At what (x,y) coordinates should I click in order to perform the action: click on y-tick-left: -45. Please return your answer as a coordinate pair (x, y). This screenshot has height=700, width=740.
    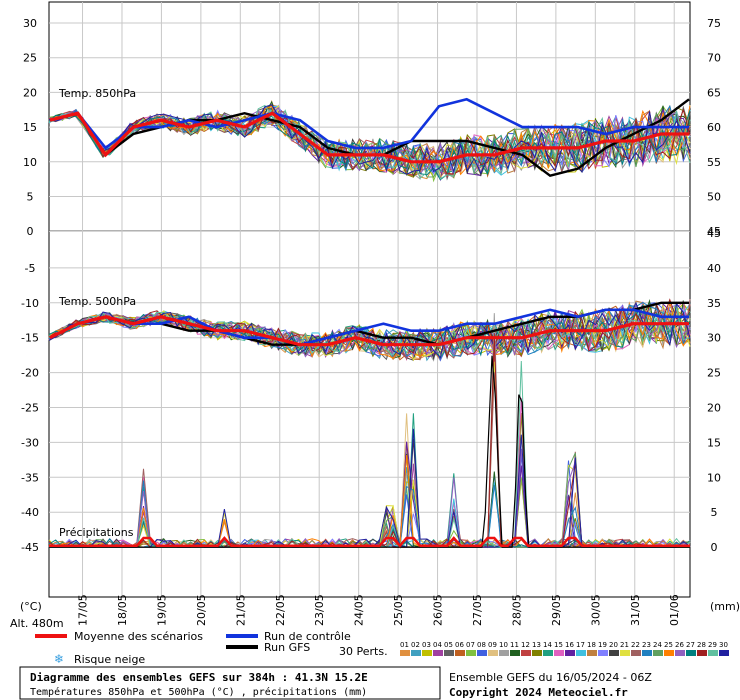
    Looking at the image, I should click on (30, 547).